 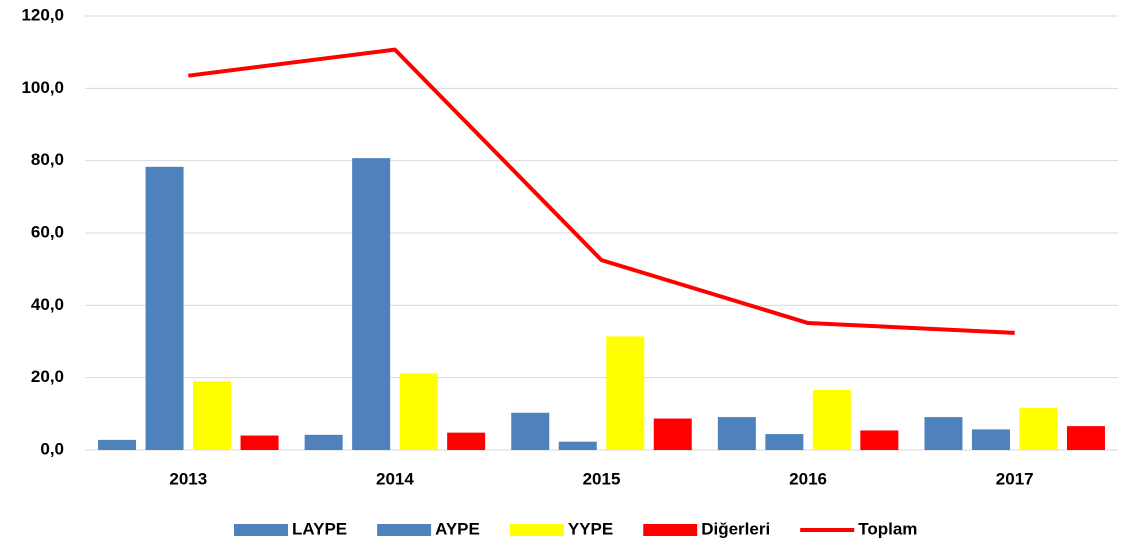 What do you see at coordinates (395, 478) in the screenshot?
I see `x-tick-label: 2014` at bounding box center [395, 478].